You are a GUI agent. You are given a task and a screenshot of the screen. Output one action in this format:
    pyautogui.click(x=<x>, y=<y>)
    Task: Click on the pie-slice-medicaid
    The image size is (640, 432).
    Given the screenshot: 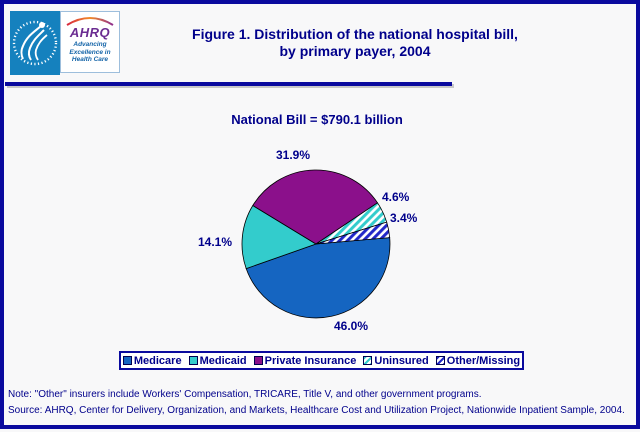 What is the action you would take?
    pyautogui.click(x=279, y=237)
    